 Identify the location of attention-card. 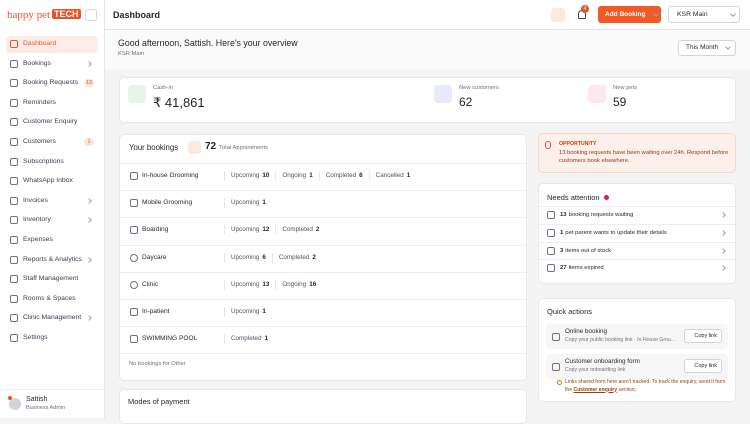
(637, 233).